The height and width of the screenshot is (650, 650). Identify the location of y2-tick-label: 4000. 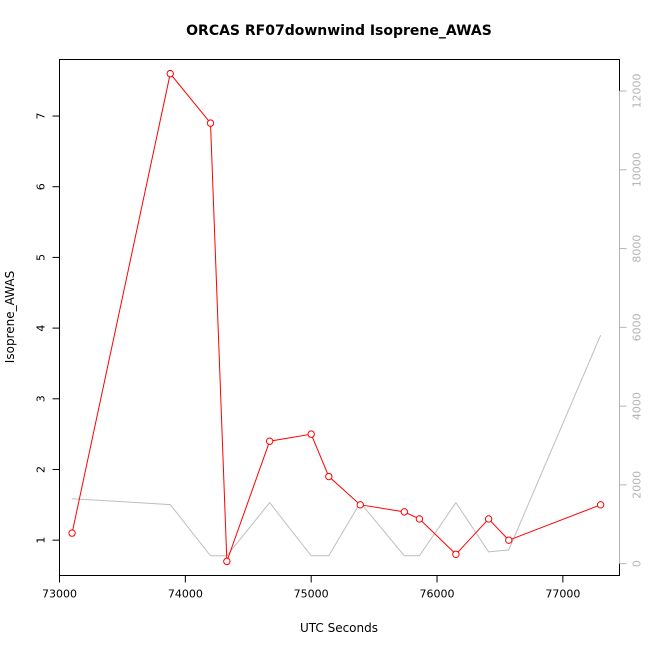
(637, 406).